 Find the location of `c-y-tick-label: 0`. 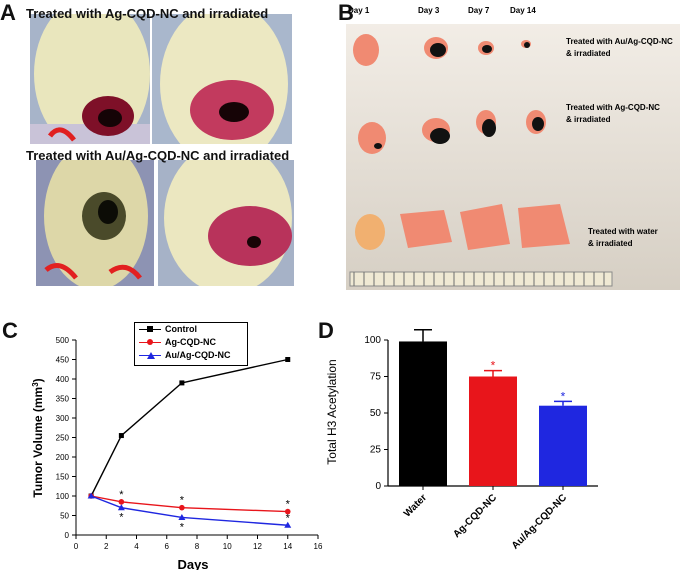

c-y-tick-label: 0 is located at coordinates (67, 535).